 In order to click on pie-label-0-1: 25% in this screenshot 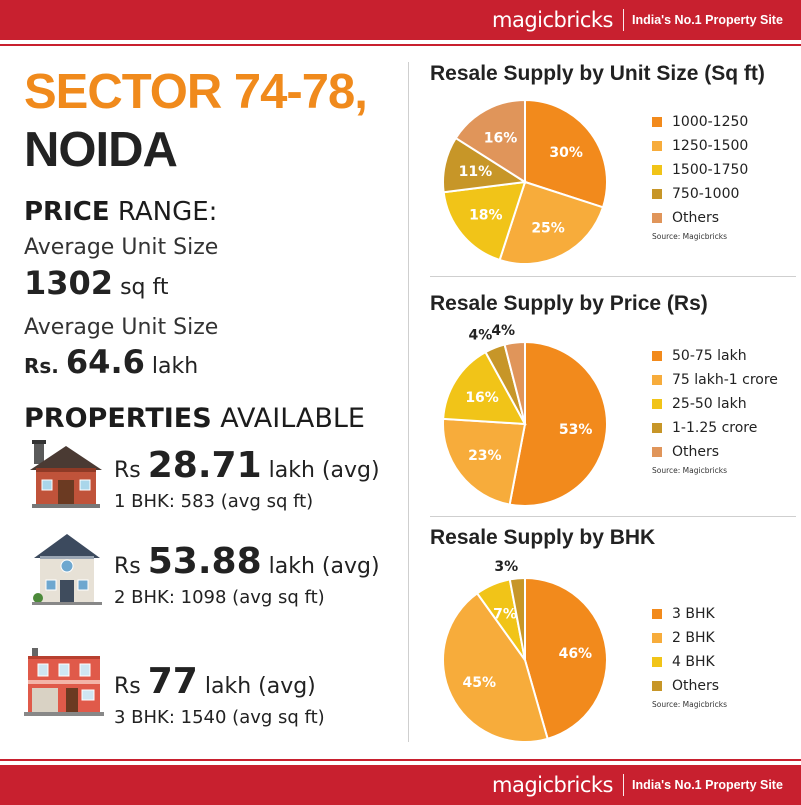, I will do `click(548, 228)`.